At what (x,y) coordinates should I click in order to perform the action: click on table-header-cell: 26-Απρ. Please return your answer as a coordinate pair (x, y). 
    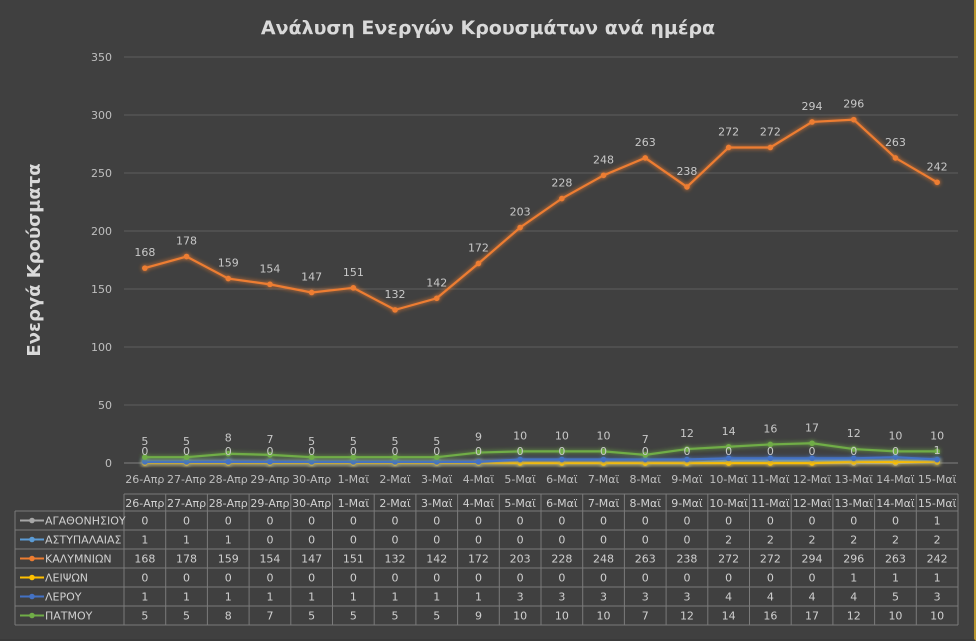
    Looking at the image, I should click on (144, 503).